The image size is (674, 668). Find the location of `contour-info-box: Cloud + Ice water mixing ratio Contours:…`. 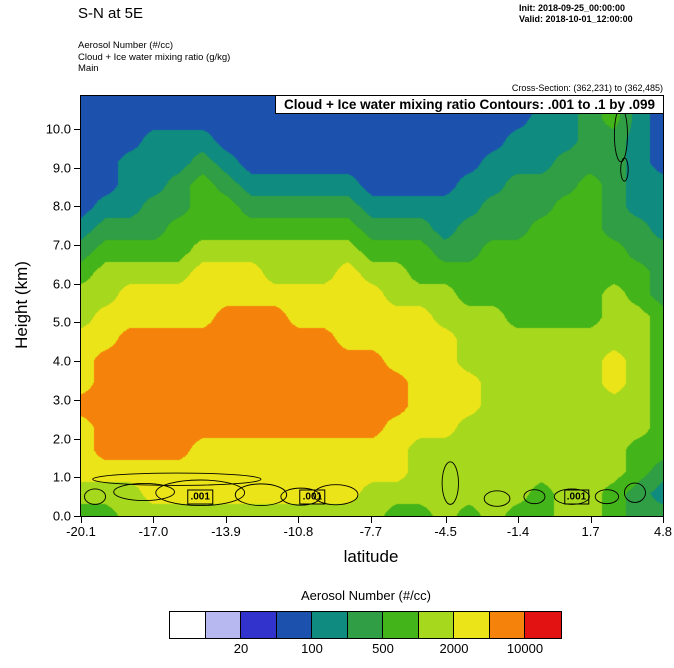

contour-info-box: Cloud + Ice water mixing ratio Contours:… is located at coordinates (469, 104).